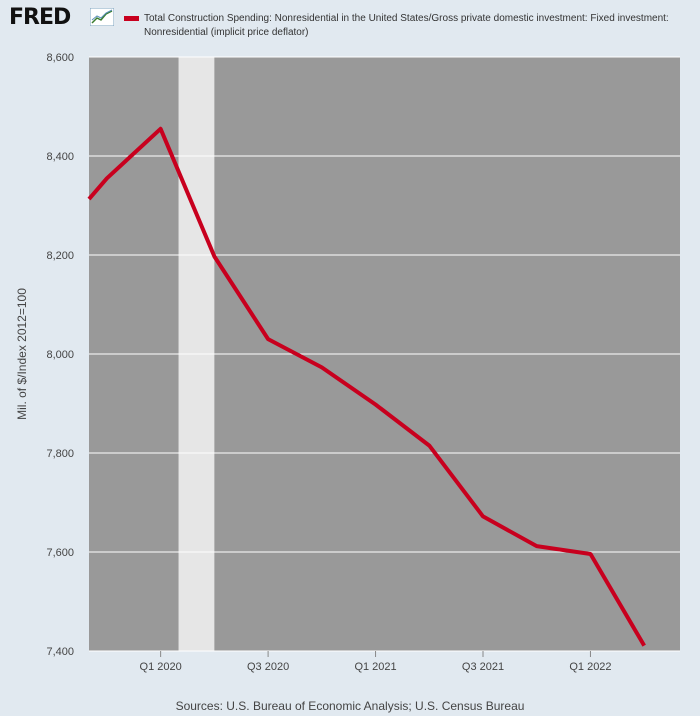 The image size is (700, 716). What do you see at coordinates (375, 667) in the screenshot?
I see `x-tick-label: Q1 2021` at bounding box center [375, 667].